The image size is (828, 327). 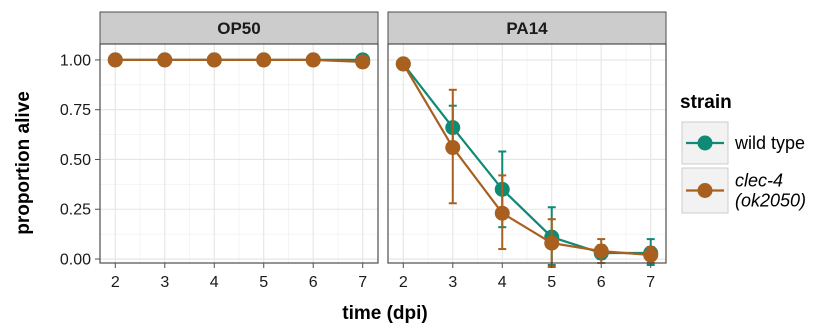 I want to click on legend-item-wild-type: wild type, so click(x=743, y=143).